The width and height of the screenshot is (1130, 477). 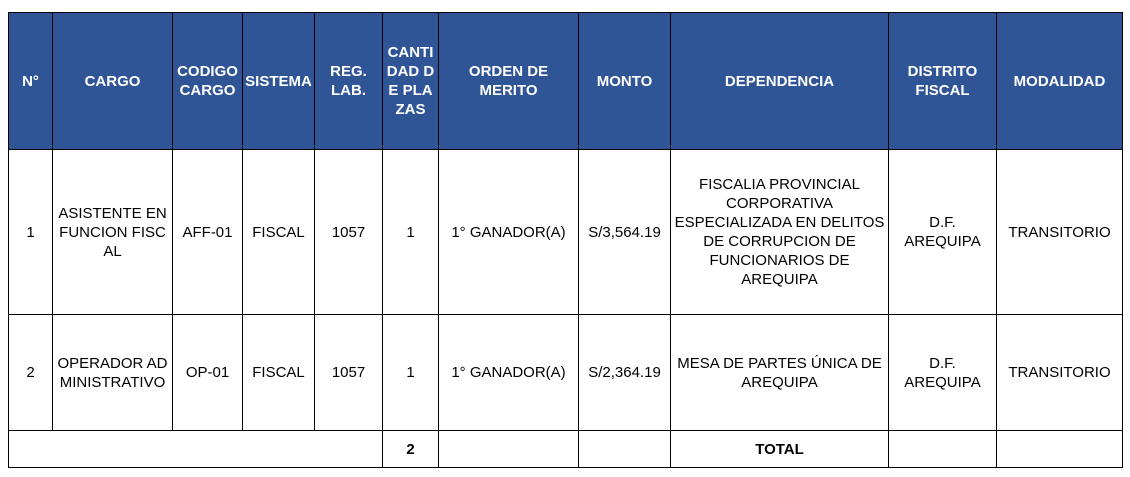 I want to click on cell: MESA DE PARTES ÚNICA DE AREQUIPA, so click(x=779, y=372).